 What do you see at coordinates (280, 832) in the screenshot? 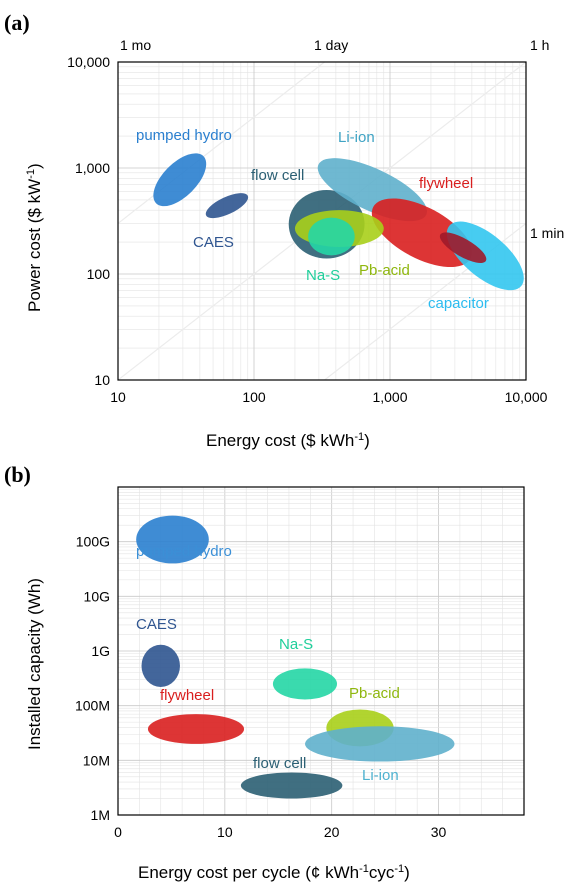
I see `panel-b-x-ticks: 0 10 20 30` at bounding box center [280, 832].